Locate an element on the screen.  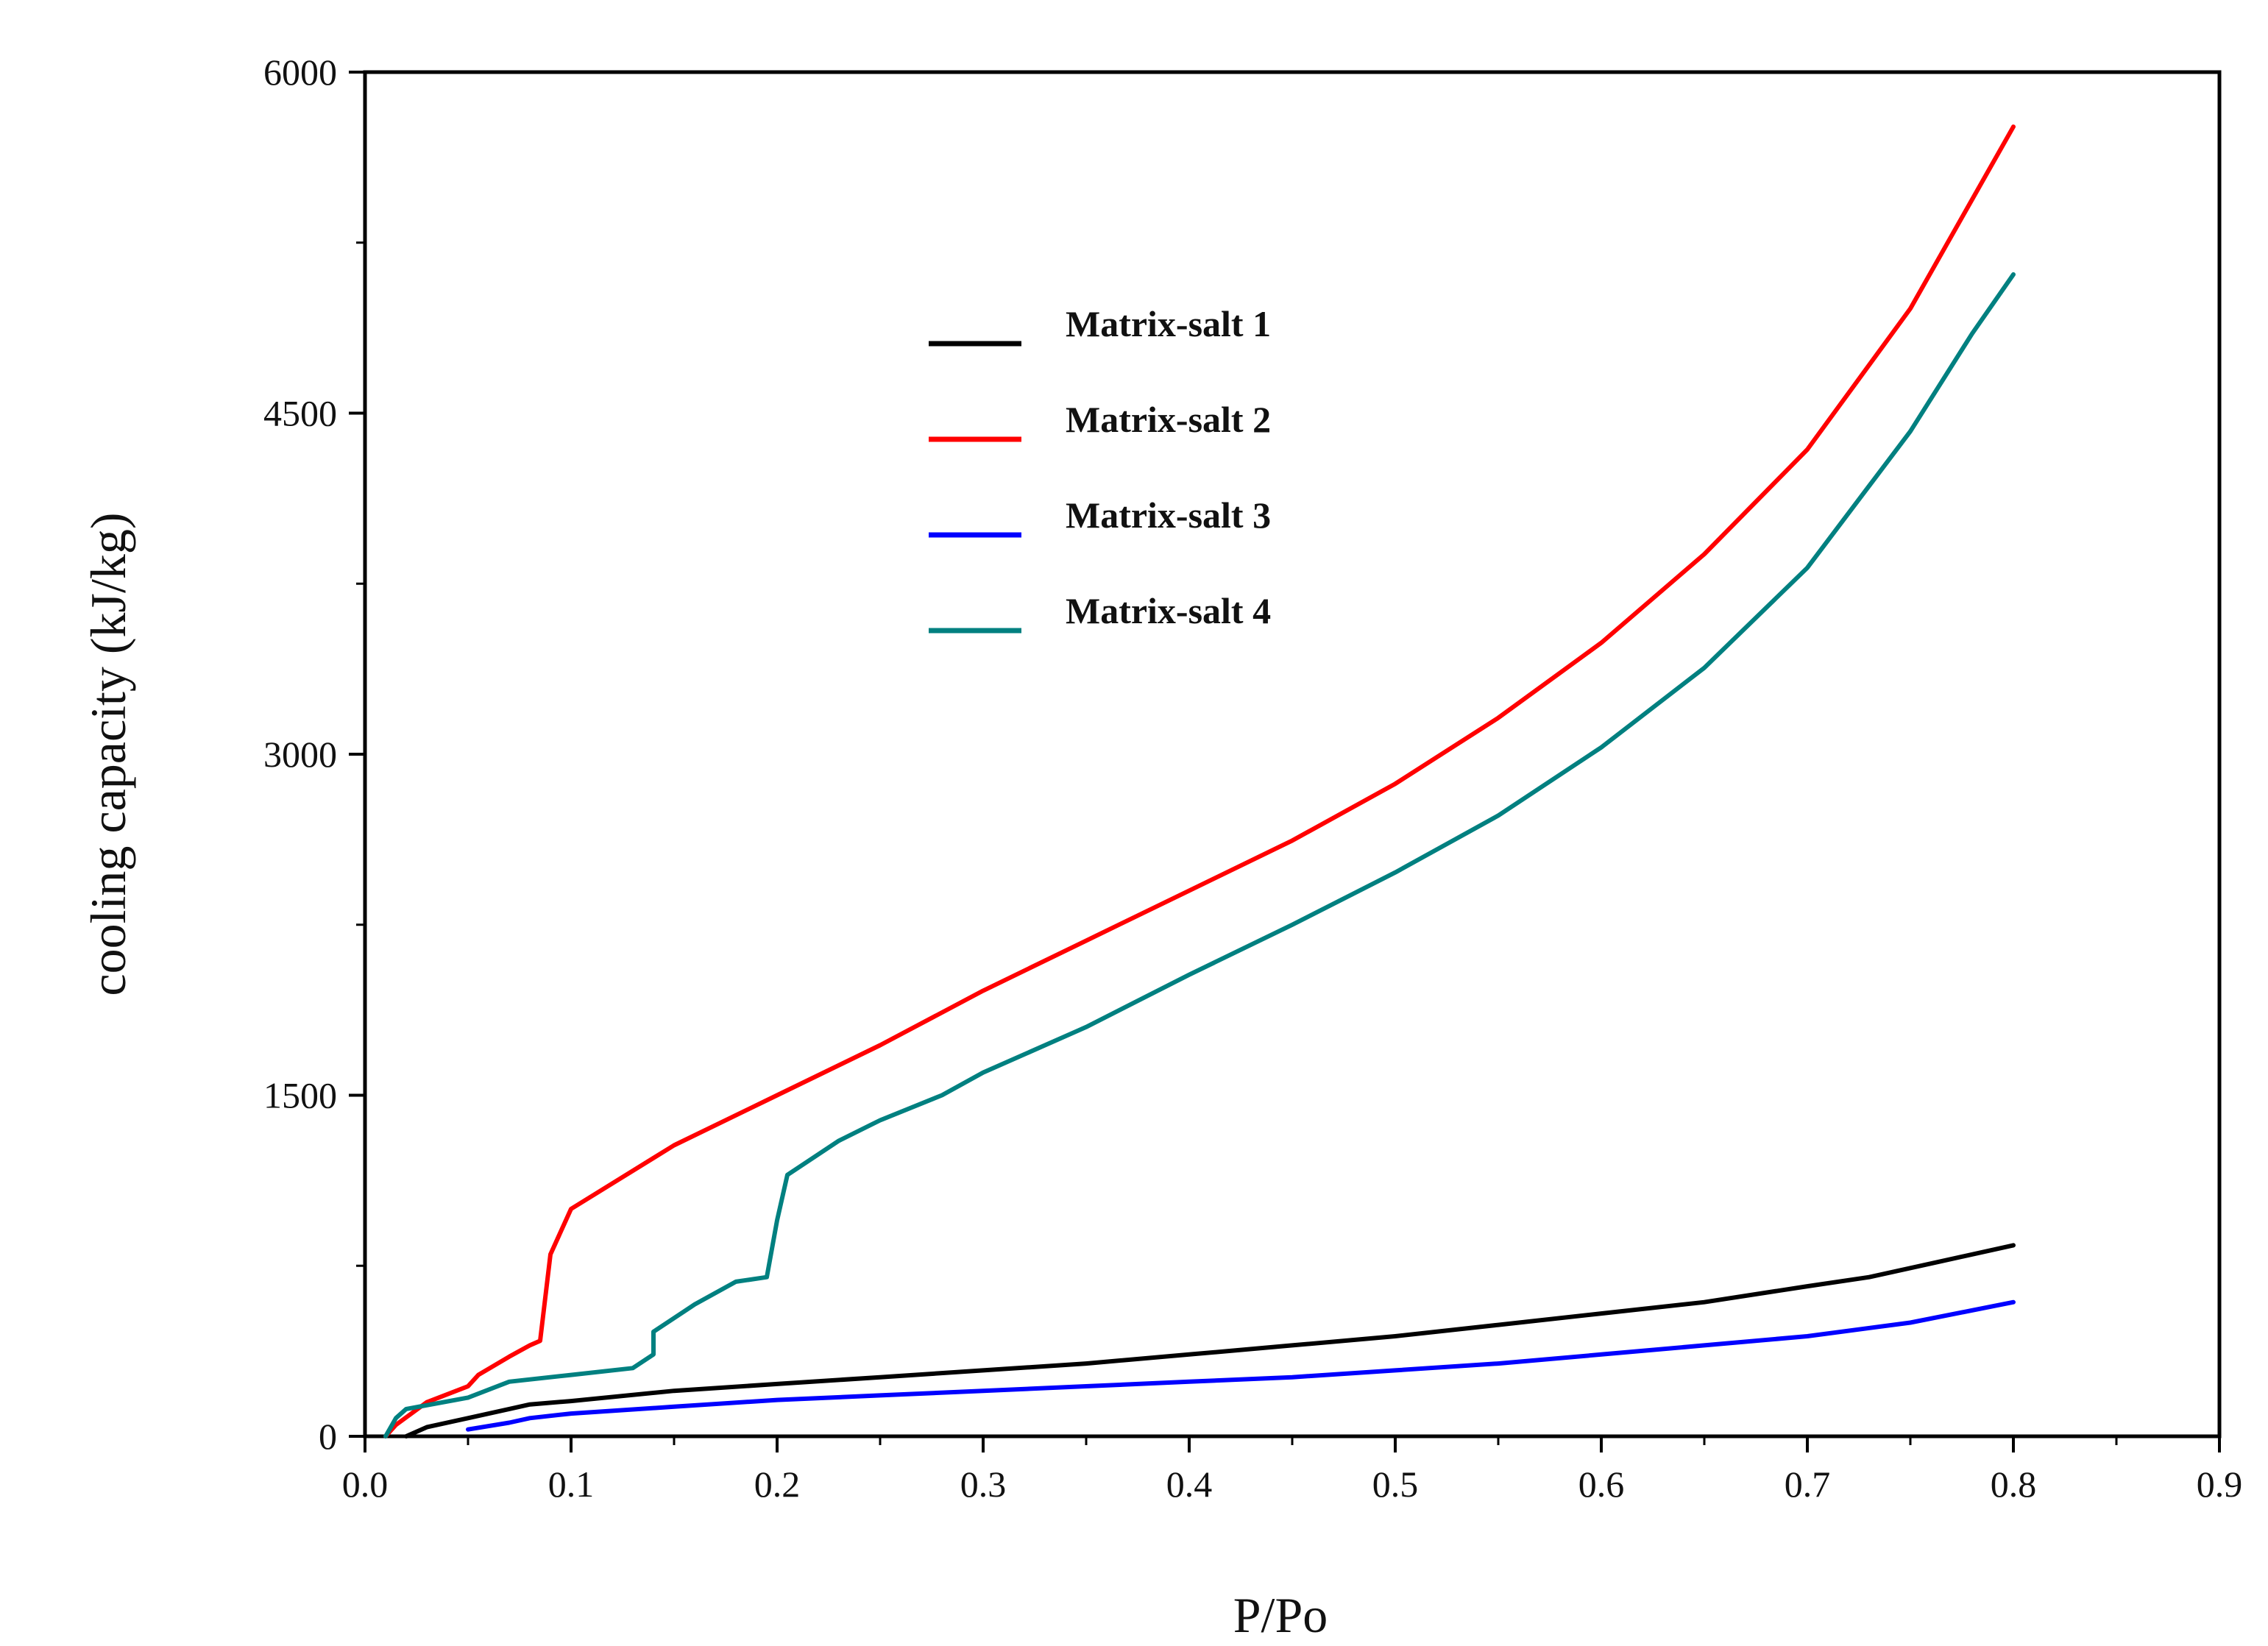
y-tick-label: 6000 is located at coordinates (300, 73).